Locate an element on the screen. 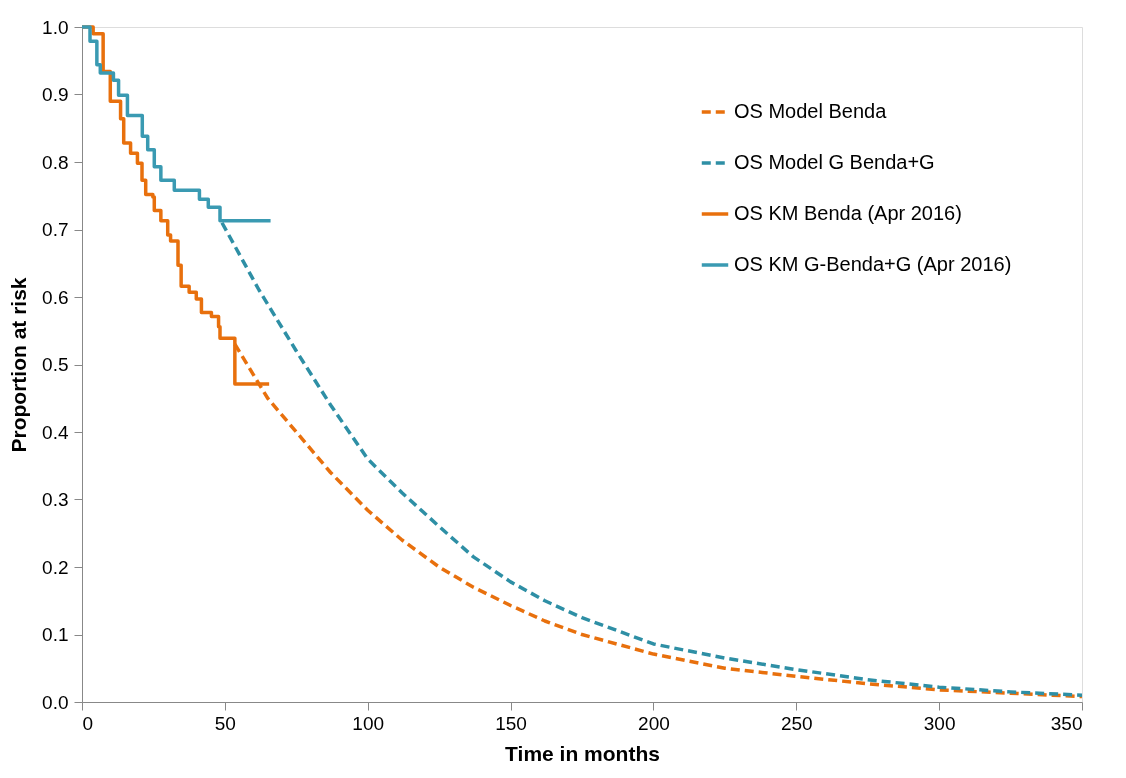  legend-label: OS KM G-Benda+G (Apr 2016) is located at coordinates (873, 264).